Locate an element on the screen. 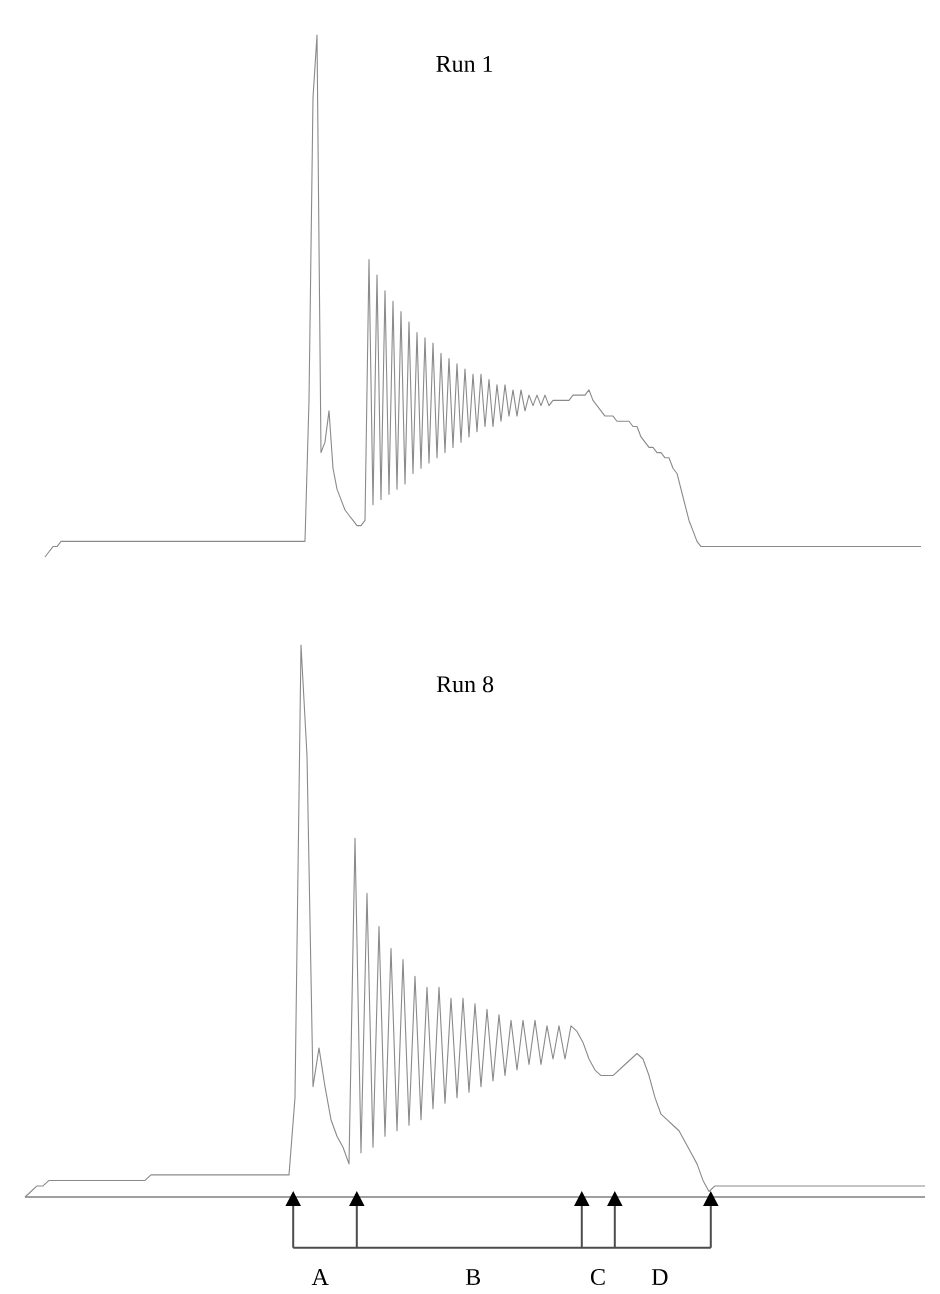 This screenshot has height=1294, width=940. text: B is located at coordinates (473, 1277).